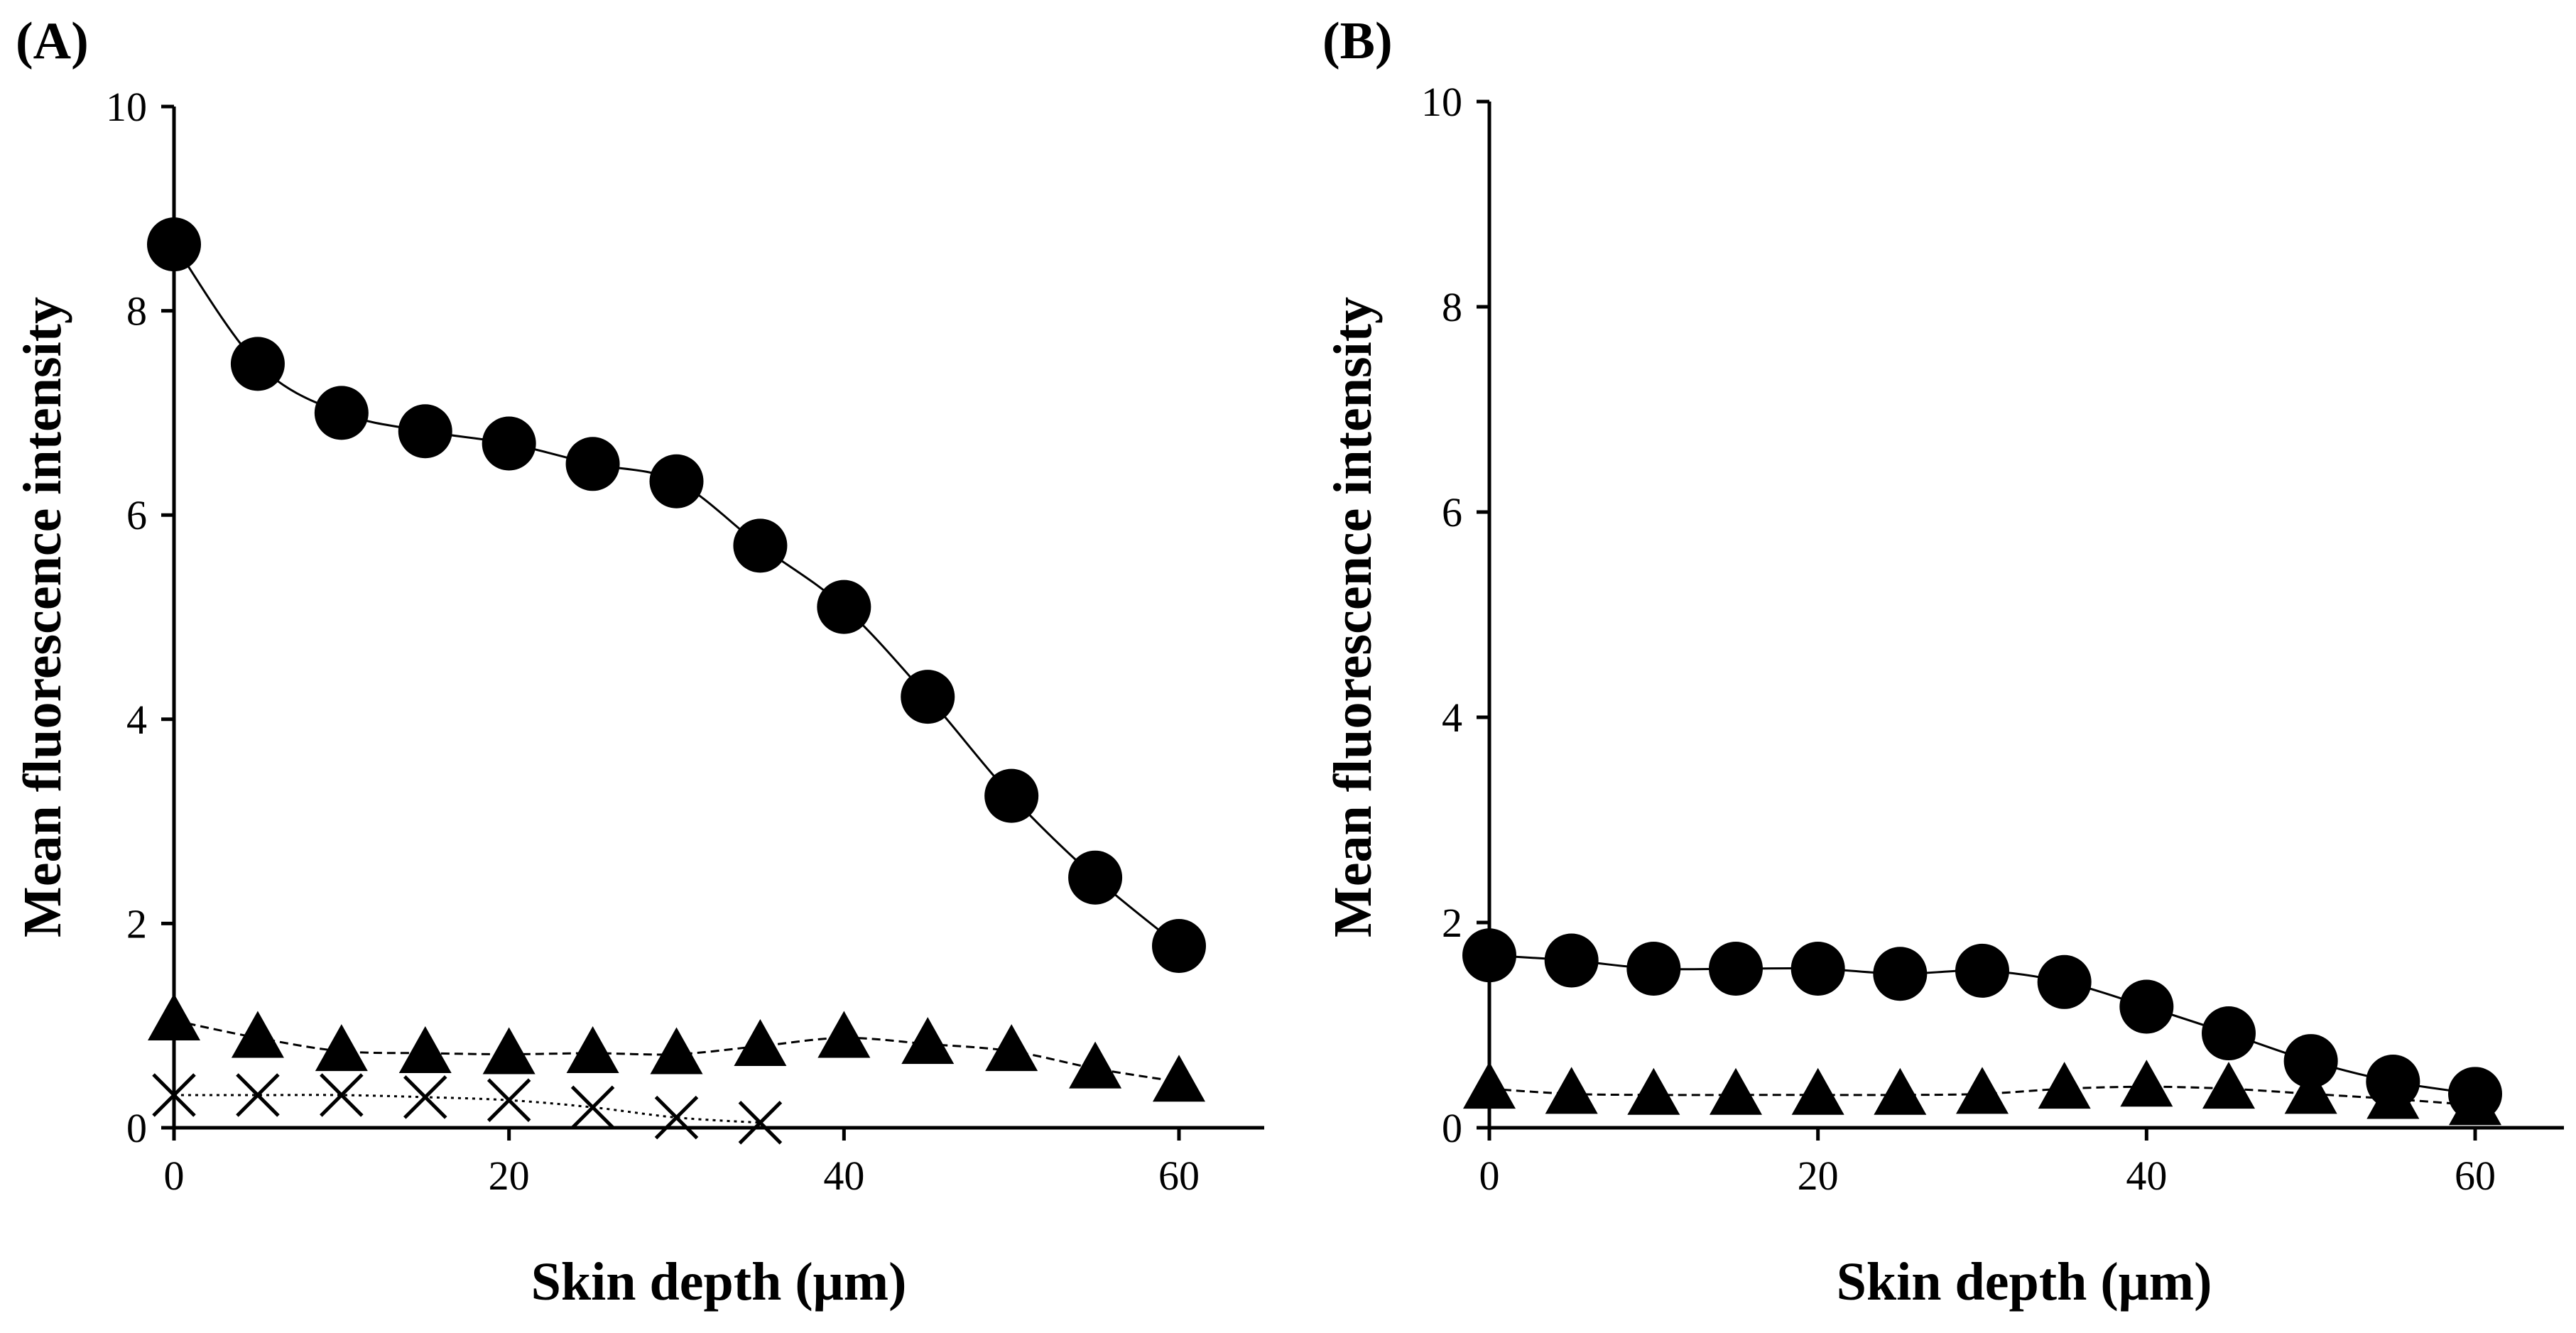 This screenshot has width=2576, height=1333. Describe the element at coordinates (1357, 41) in the screenshot. I see `panel-label: (B)` at that location.